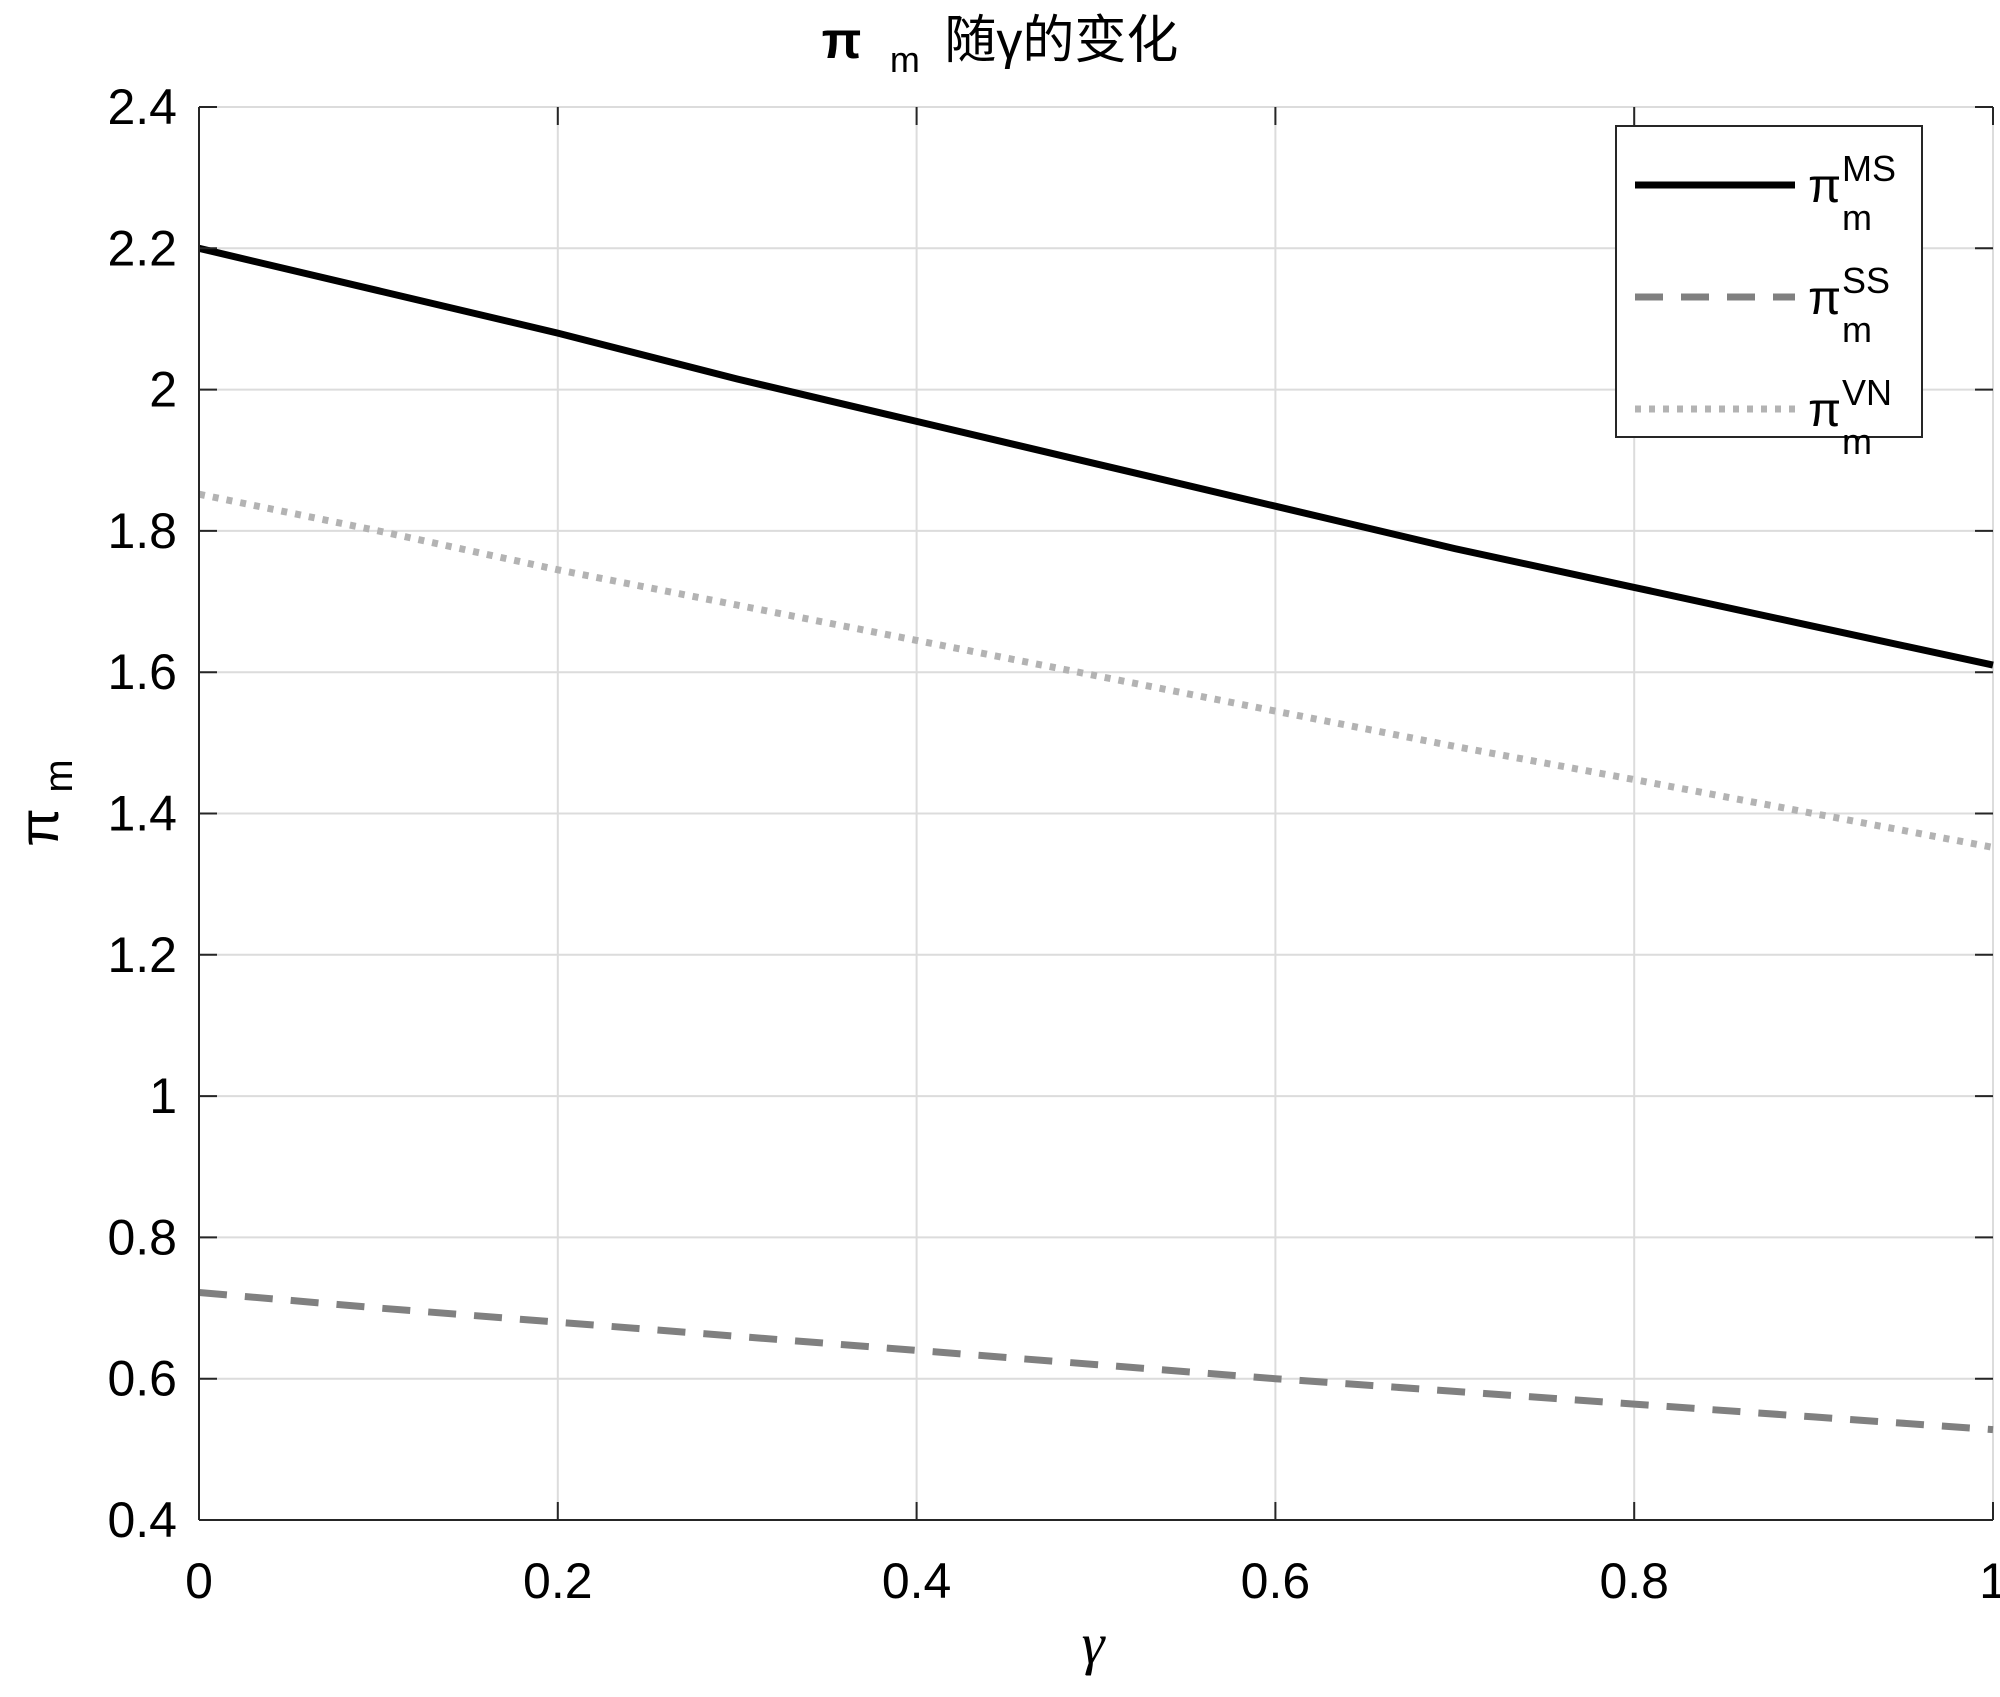  What do you see at coordinates (905, 59) in the screenshot?
I see `title-sub: m` at bounding box center [905, 59].